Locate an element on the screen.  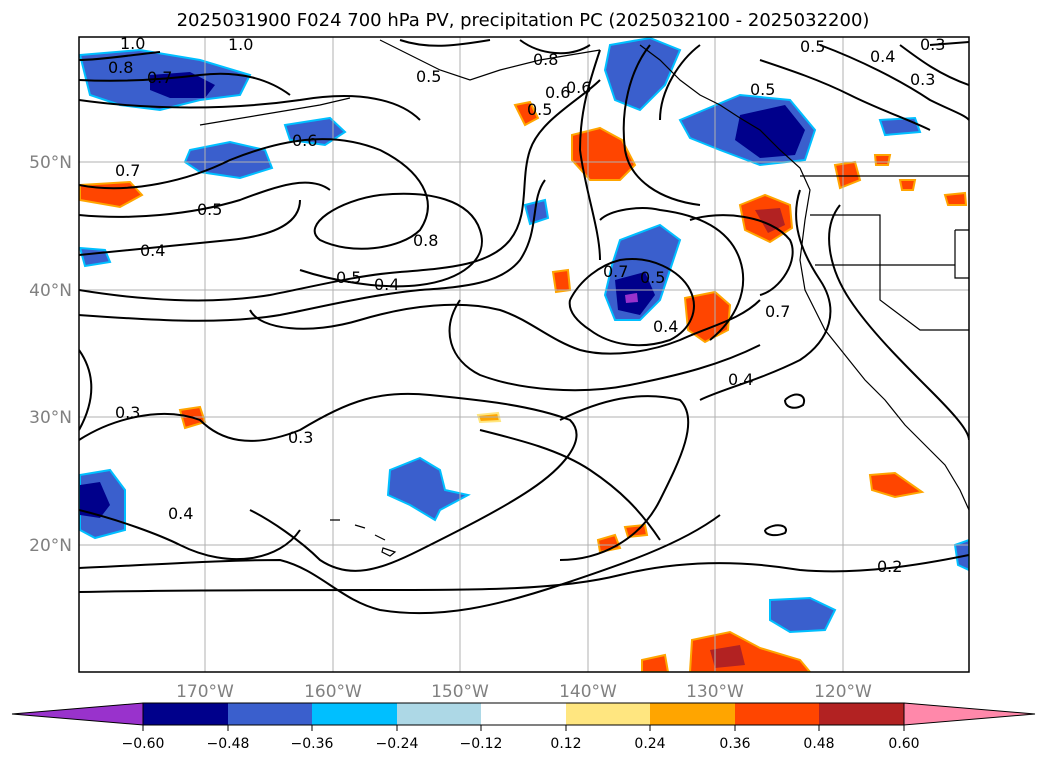
precip-strong-negative-area is located at coordinates (770, 131).